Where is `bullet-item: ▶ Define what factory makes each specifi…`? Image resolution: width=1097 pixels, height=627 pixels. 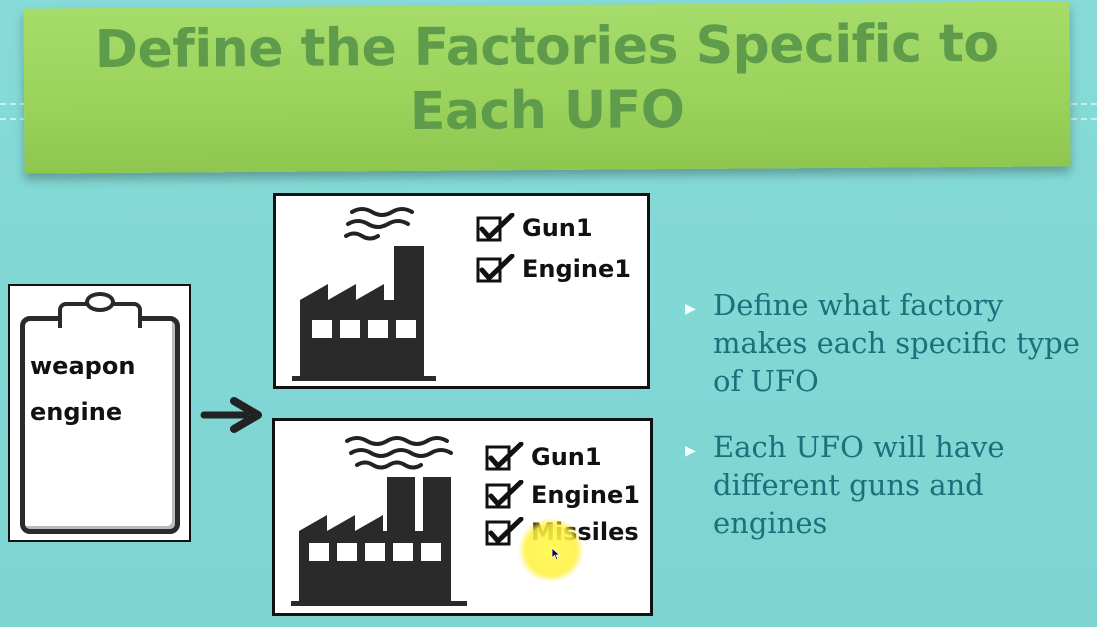 bullet-item: ▶ Define what factory makes each specifi… is located at coordinates (882, 343).